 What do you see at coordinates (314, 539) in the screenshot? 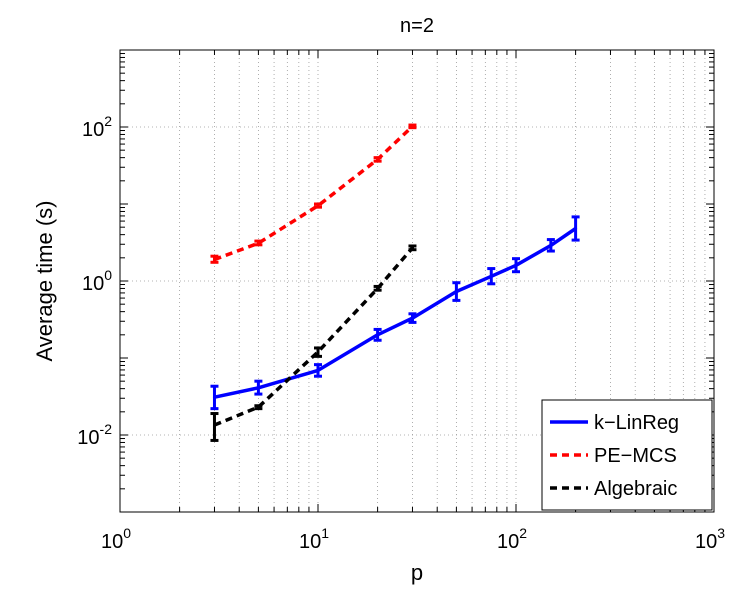
I see `x-tick-label: 10¹` at bounding box center [314, 539].